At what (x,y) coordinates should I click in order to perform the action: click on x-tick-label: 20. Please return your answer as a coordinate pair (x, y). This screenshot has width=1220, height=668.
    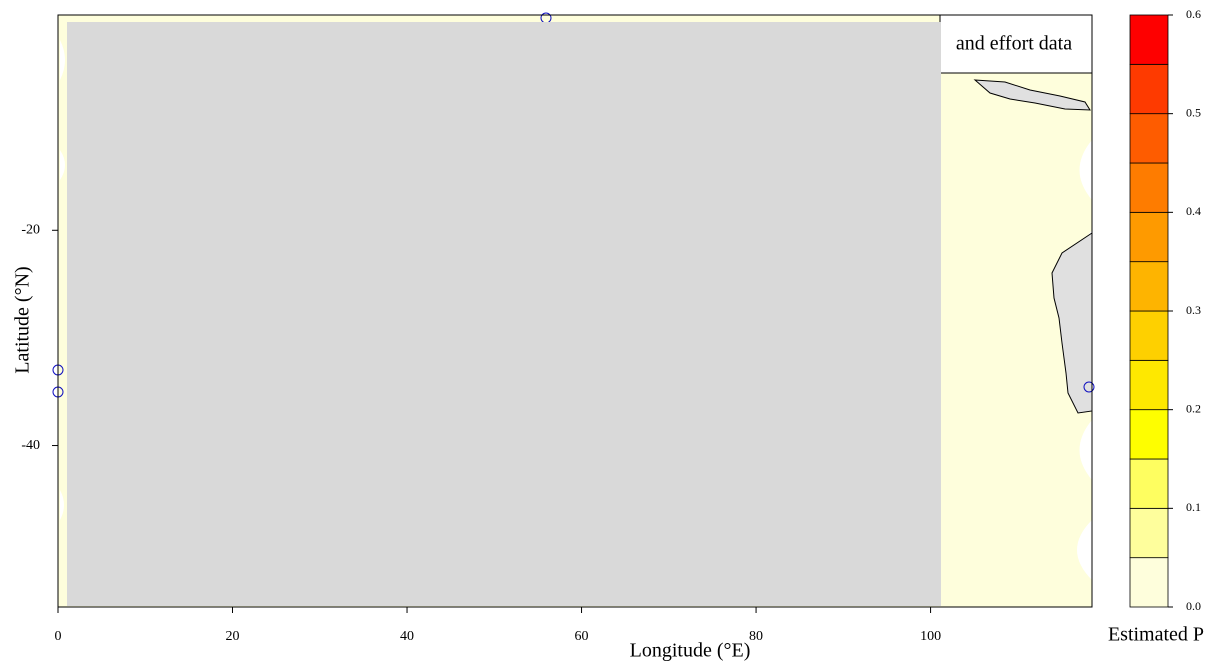
    Looking at the image, I should click on (233, 636).